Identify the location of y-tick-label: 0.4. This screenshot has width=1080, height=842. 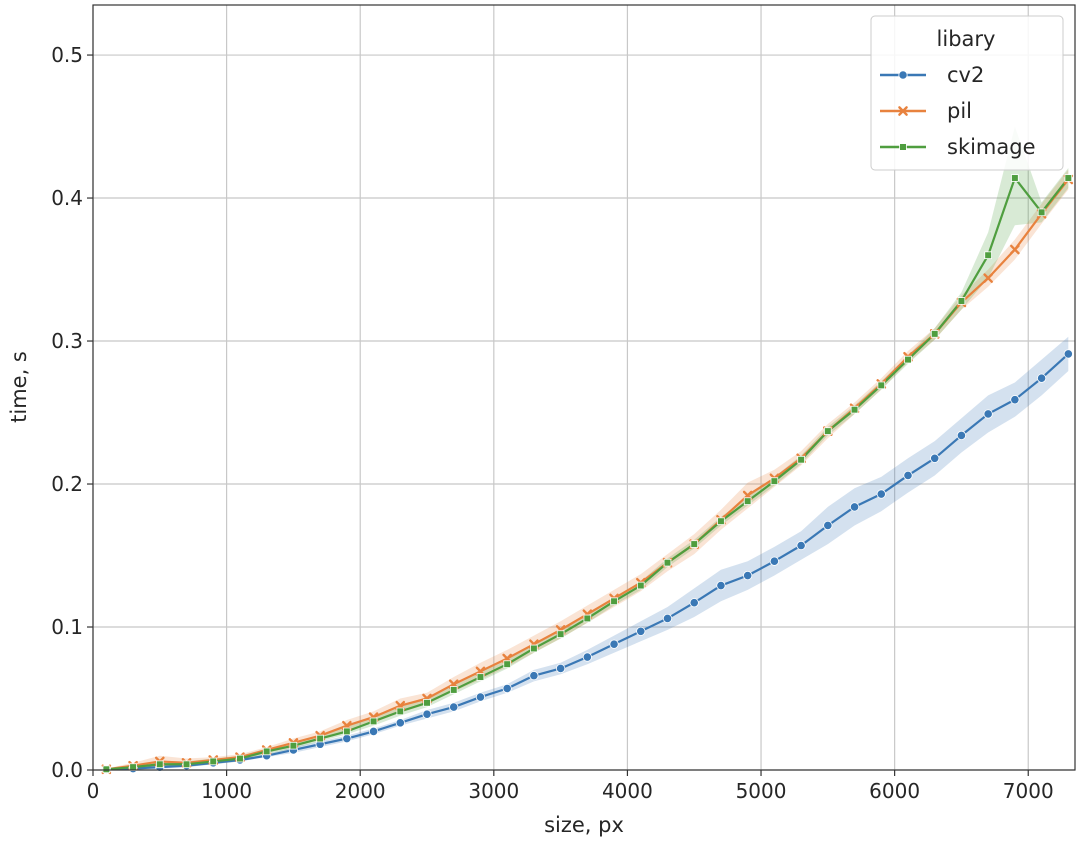
(67, 198).